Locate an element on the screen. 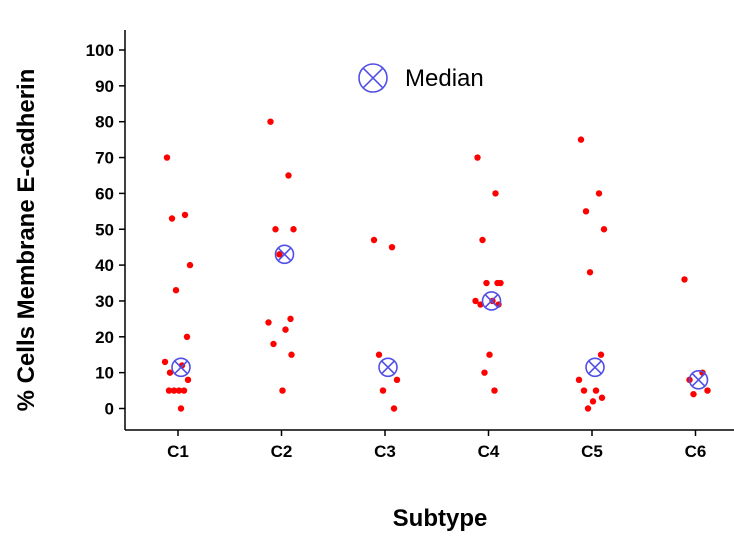  legend-median-symbol is located at coordinates (373, 78).